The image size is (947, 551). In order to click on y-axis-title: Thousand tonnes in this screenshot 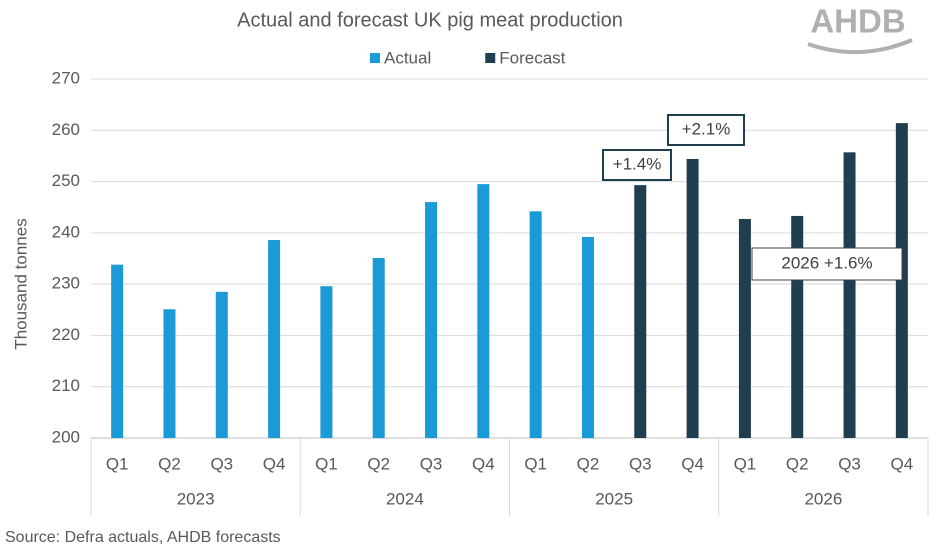, I will do `click(20, 283)`.